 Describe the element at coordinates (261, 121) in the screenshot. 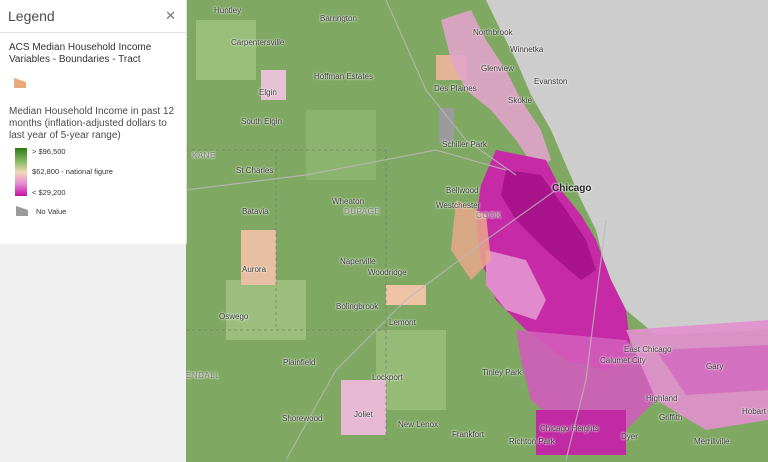

I see `place-label: South Elgin` at that location.